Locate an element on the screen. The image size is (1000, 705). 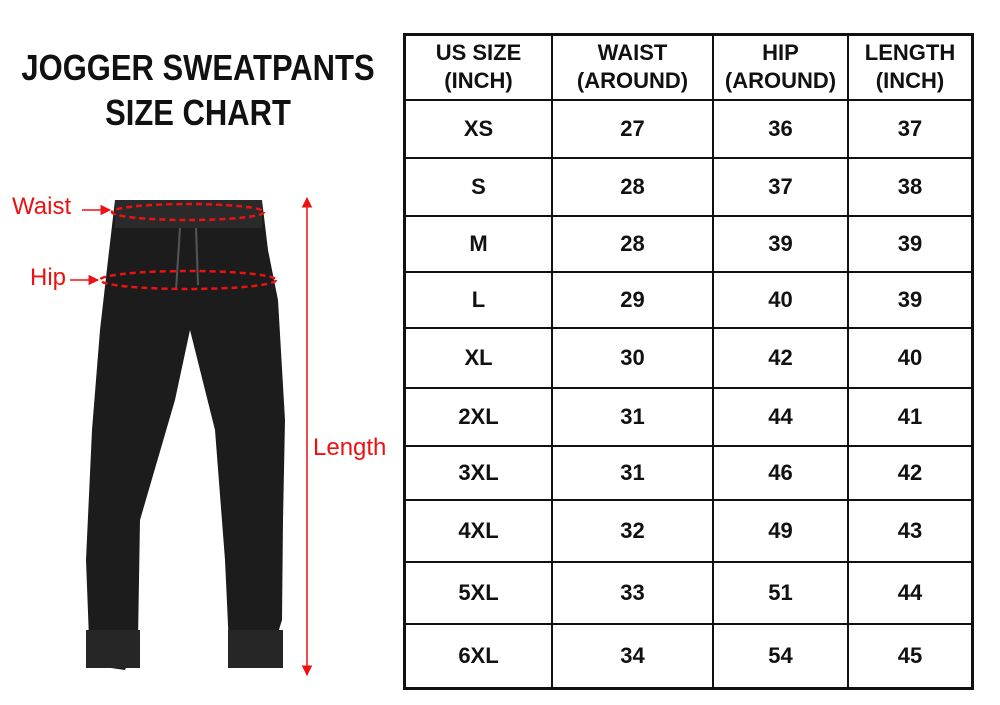
cell-hip: 44 is located at coordinates (780, 416).